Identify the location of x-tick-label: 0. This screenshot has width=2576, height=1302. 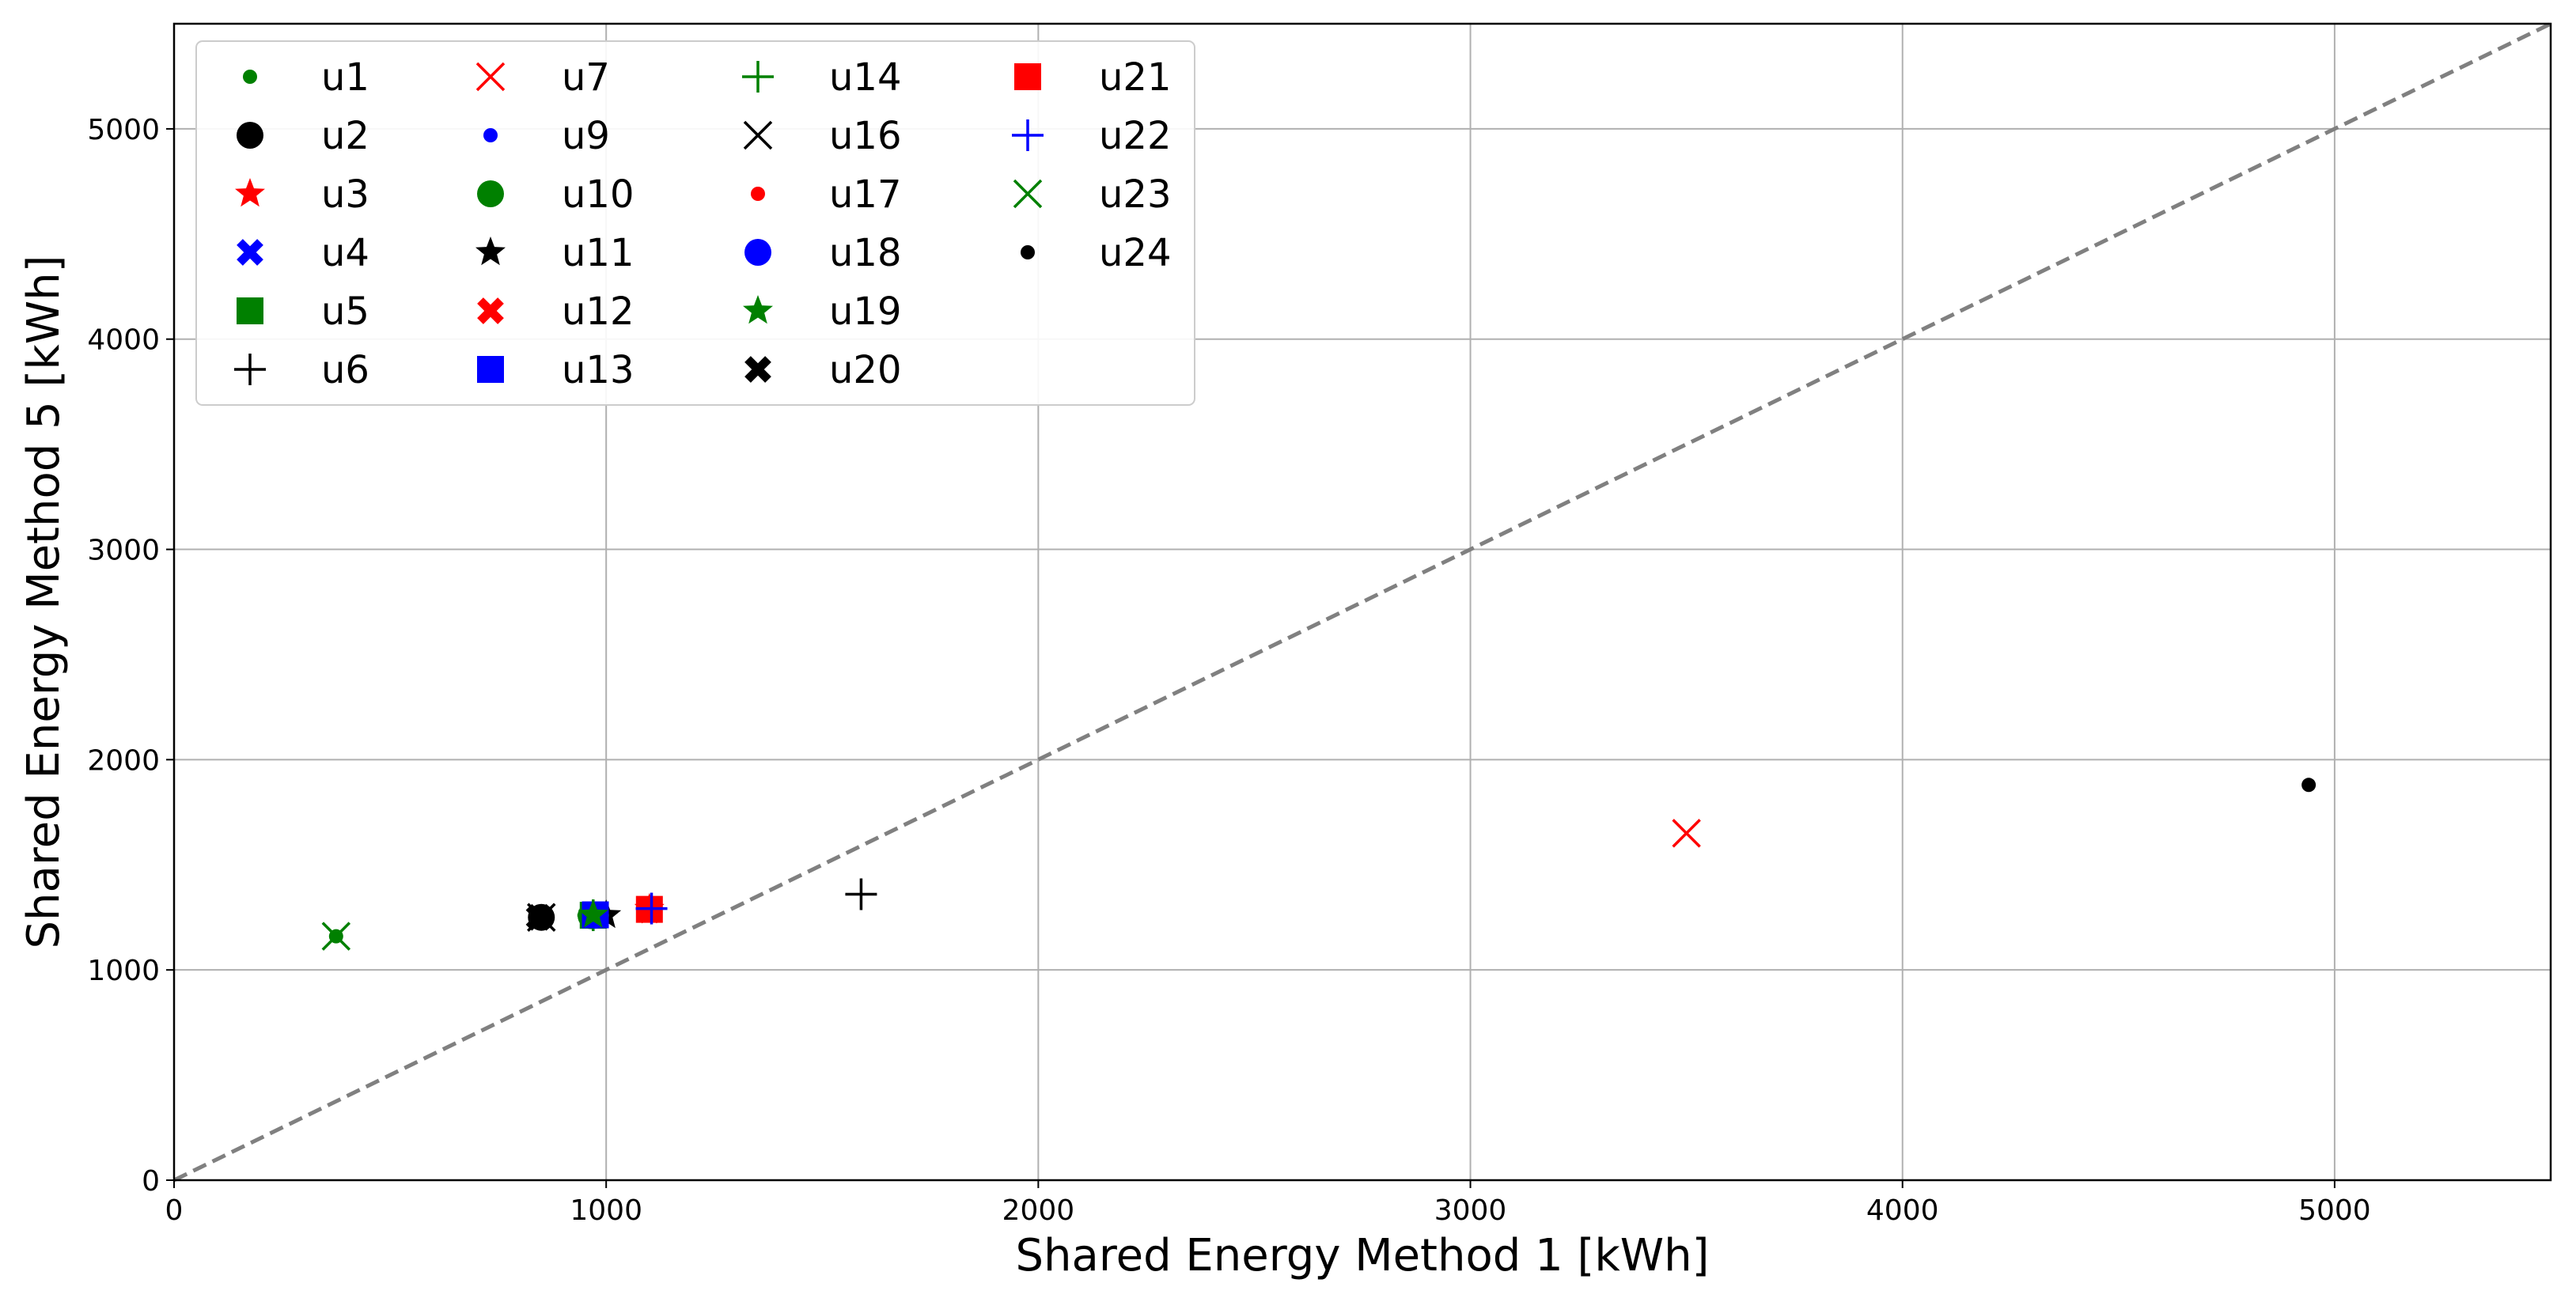
(174, 1210).